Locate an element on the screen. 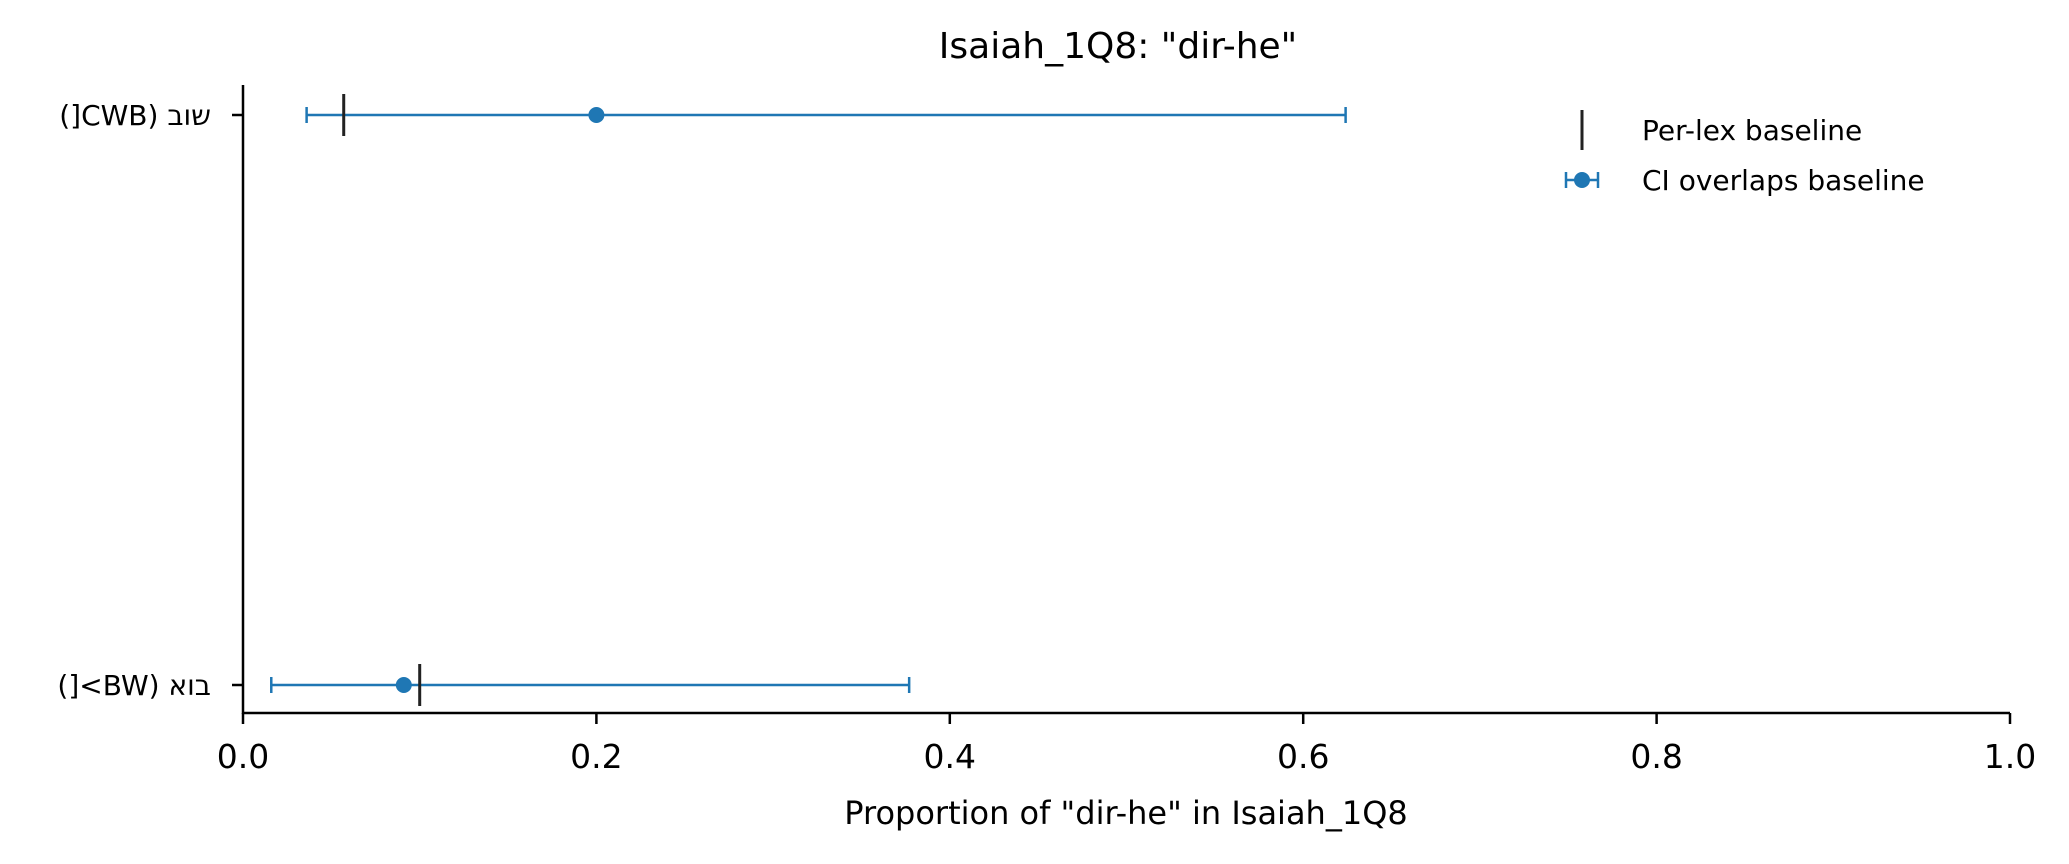 Image resolution: width=2069 pixels, height=864 pixels. chart-title: Isaiah_1Q8: "dir-he" is located at coordinates (1118, 46).